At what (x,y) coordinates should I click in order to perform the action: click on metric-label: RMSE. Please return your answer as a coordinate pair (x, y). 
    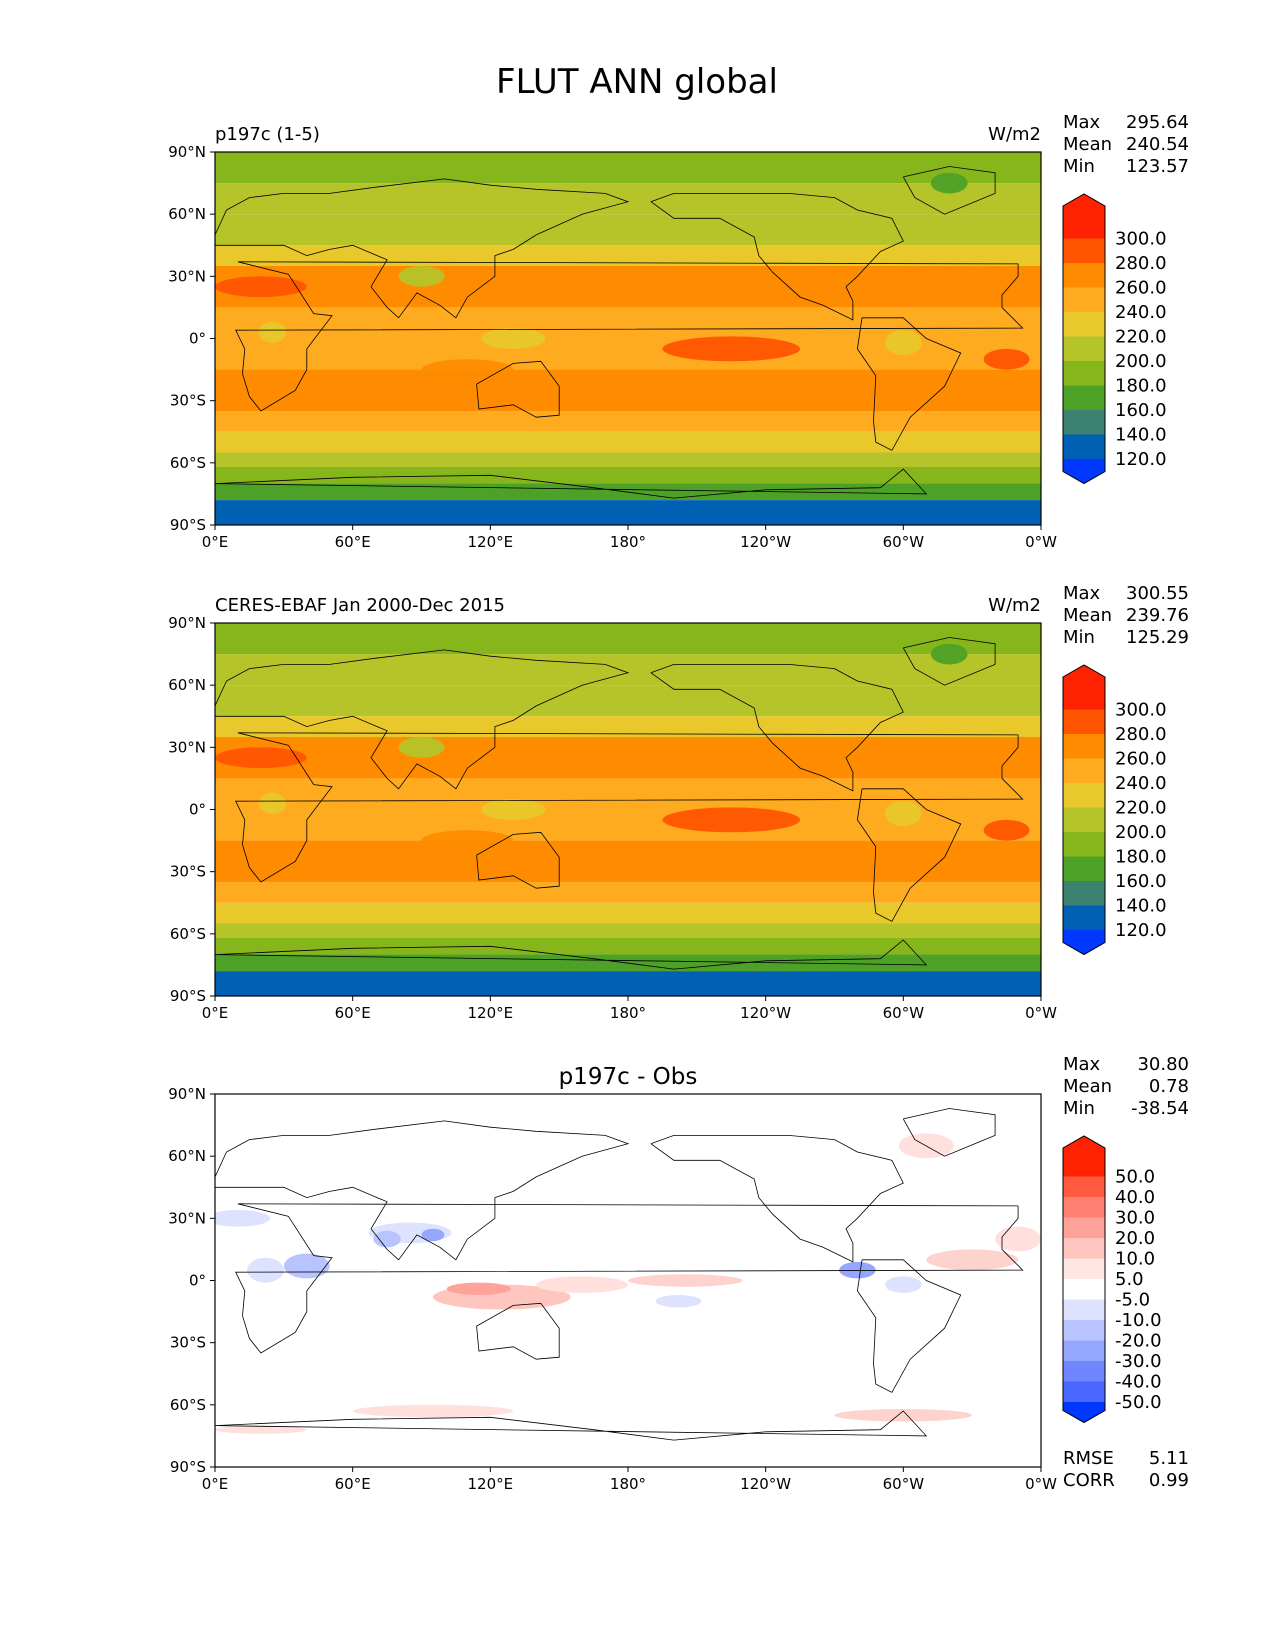
    Looking at the image, I should click on (1088, 1458).